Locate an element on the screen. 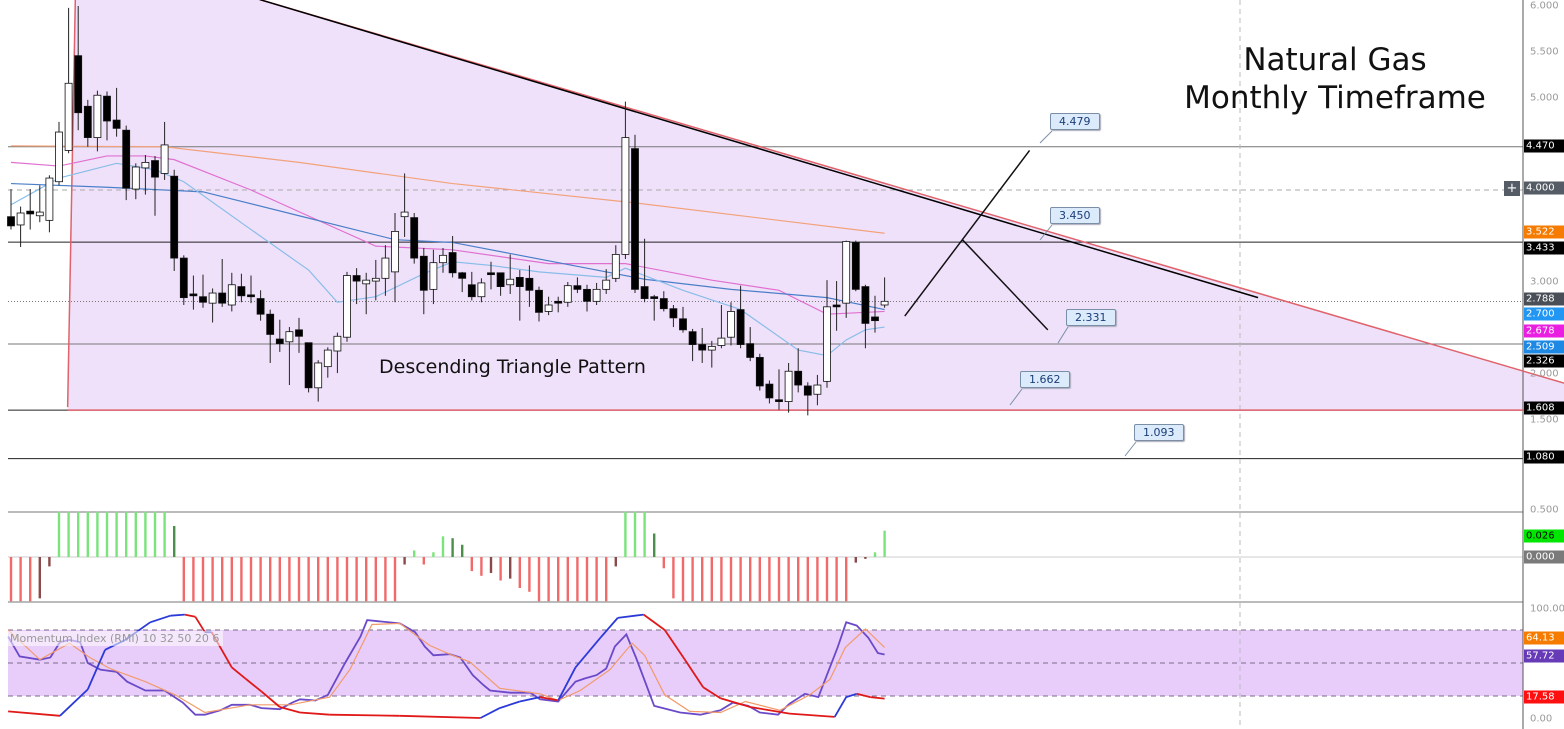  callout-label: 3.450 is located at coordinates (1075, 215).